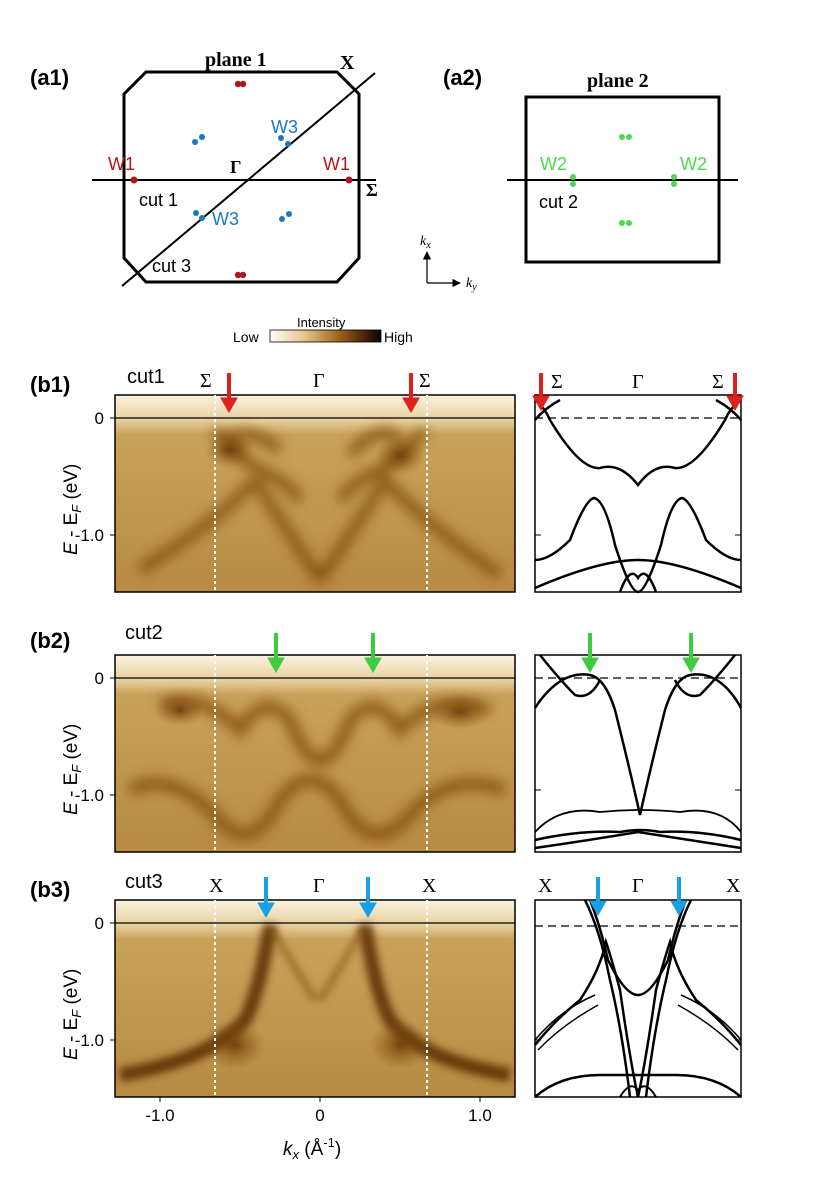 This screenshot has width=830, height=1177. Describe the element at coordinates (321, 322) in the screenshot. I see `colorbar-title: Intensity` at that location.